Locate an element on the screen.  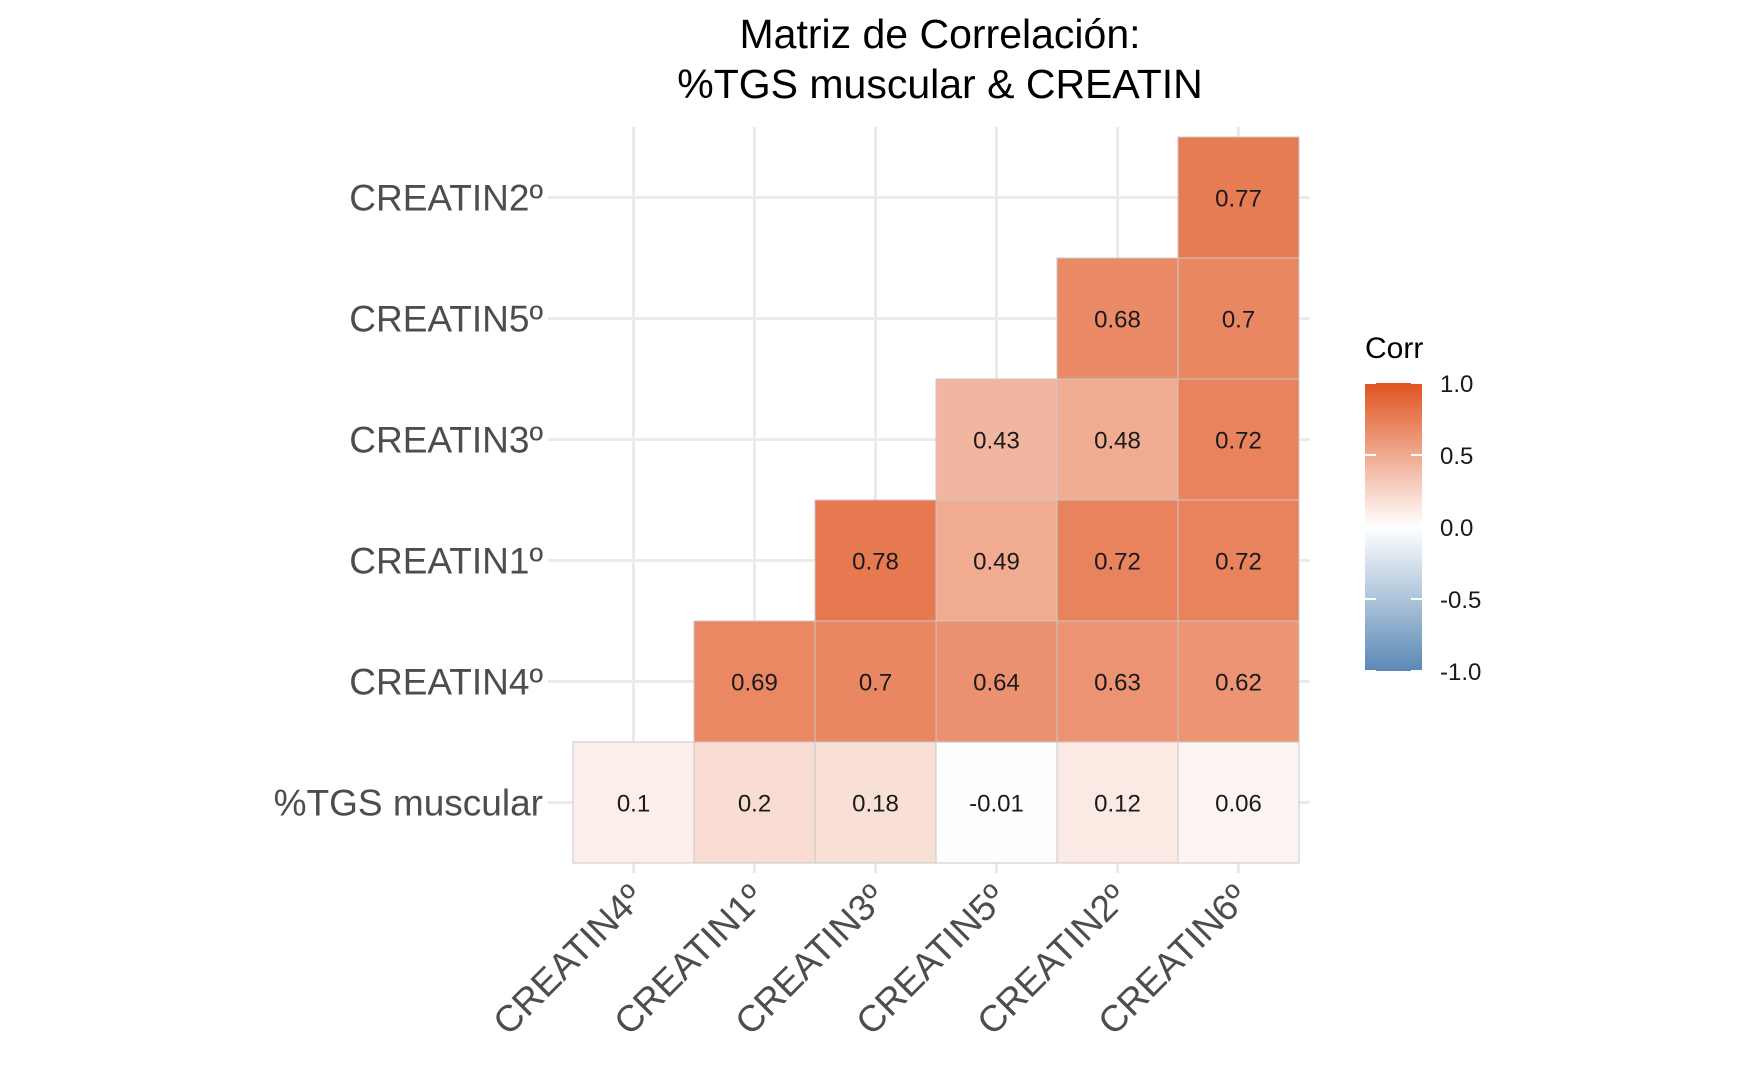
cell-value-label: -0.01 is located at coordinates (996, 804).